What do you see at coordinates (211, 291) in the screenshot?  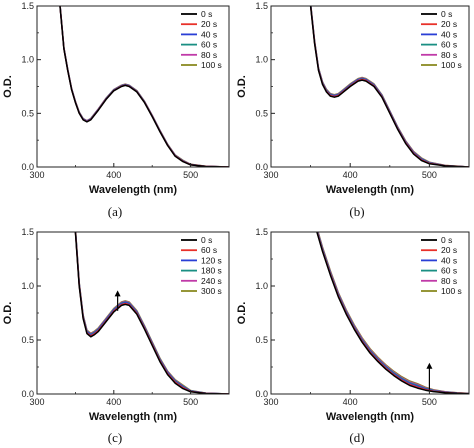 I see `legend-entry: 300 s` at bounding box center [211, 291].